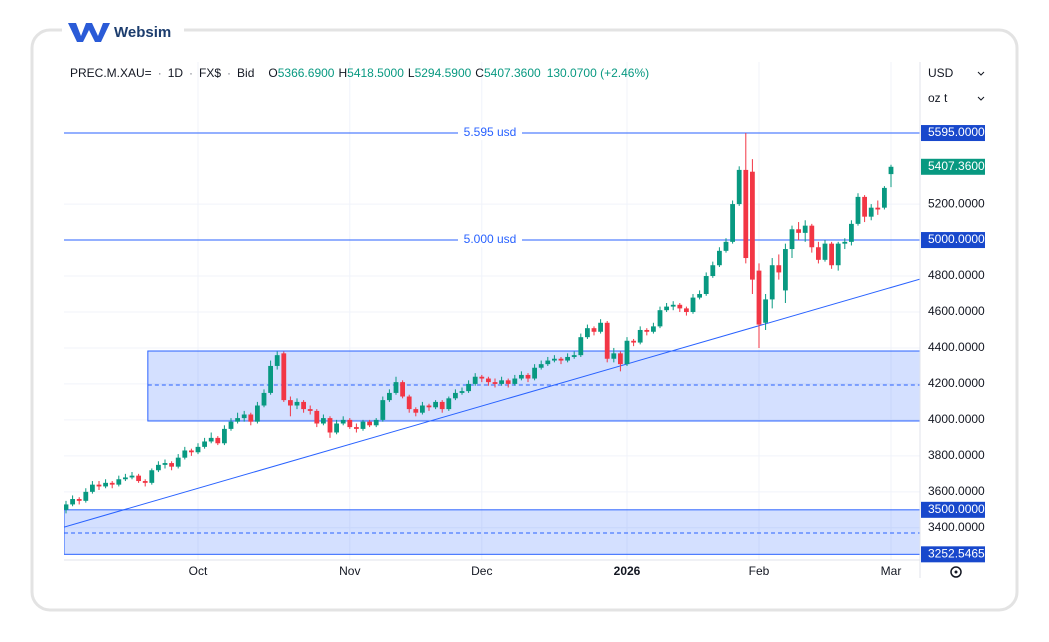  I want to click on header-item: H, so click(342, 73).